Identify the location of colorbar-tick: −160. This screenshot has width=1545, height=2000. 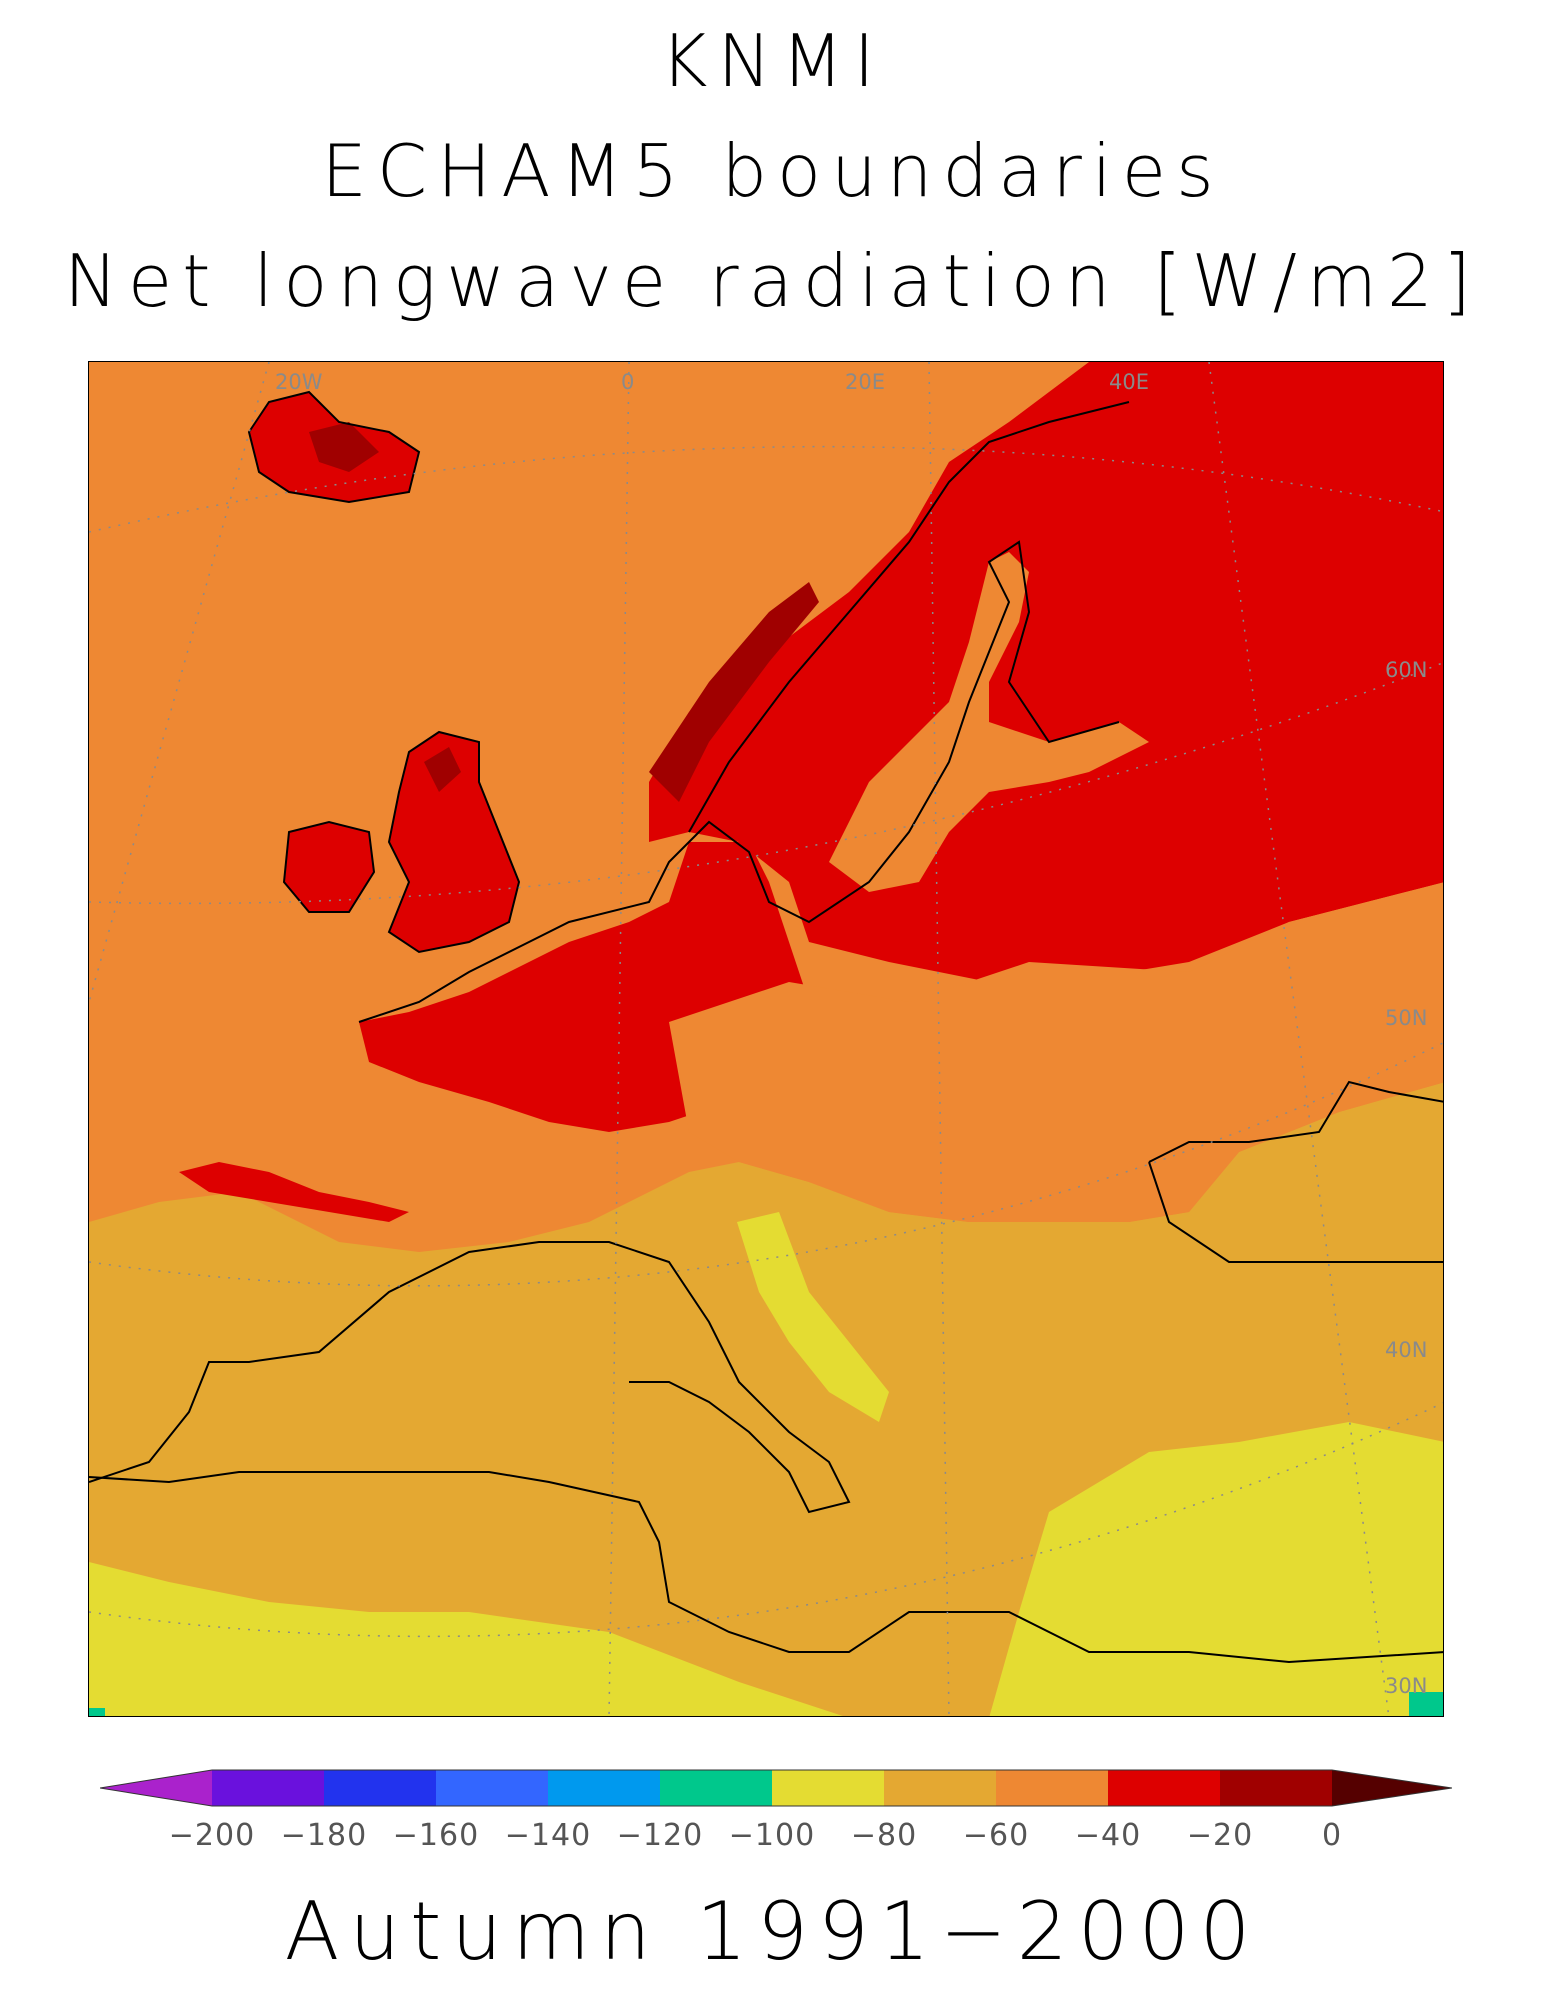
(436, 1835).